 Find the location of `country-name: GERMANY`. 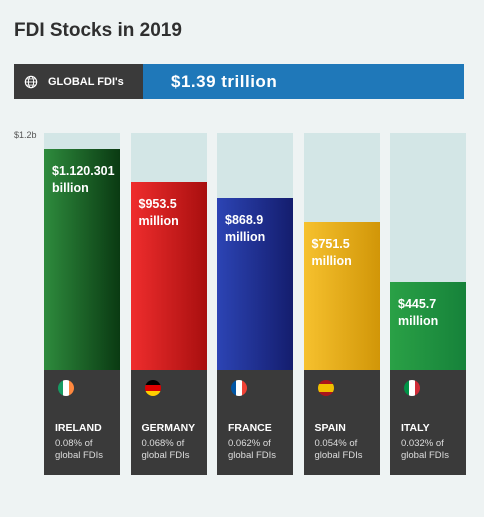

country-name: GERMANY is located at coordinates (168, 428).